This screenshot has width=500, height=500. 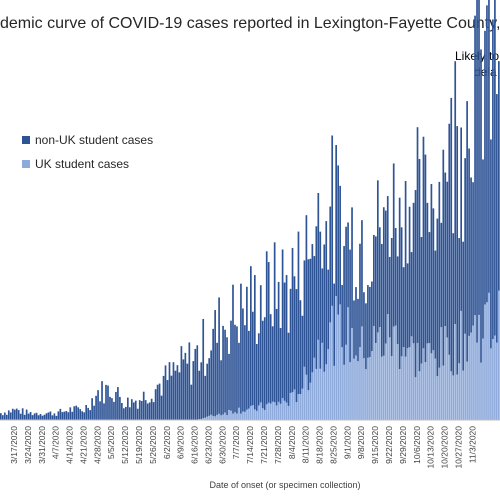 What do you see at coordinates (417, 445) in the screenshot?
I see `x-tick-label: 10/6/2020` at bounding box center [417, 445].